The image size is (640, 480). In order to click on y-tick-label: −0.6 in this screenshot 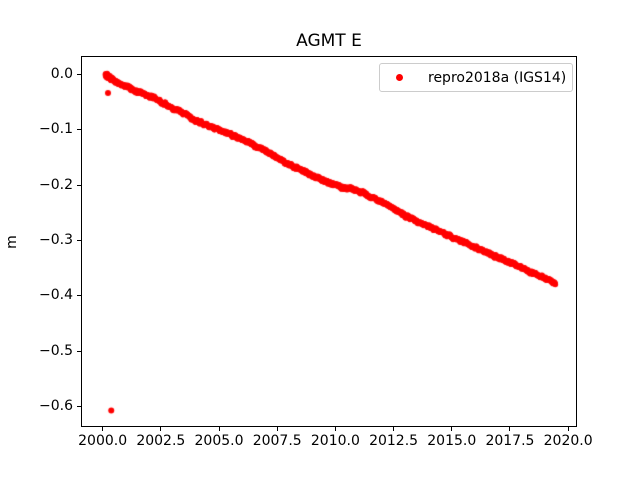, I will do `click(56, 406)`.